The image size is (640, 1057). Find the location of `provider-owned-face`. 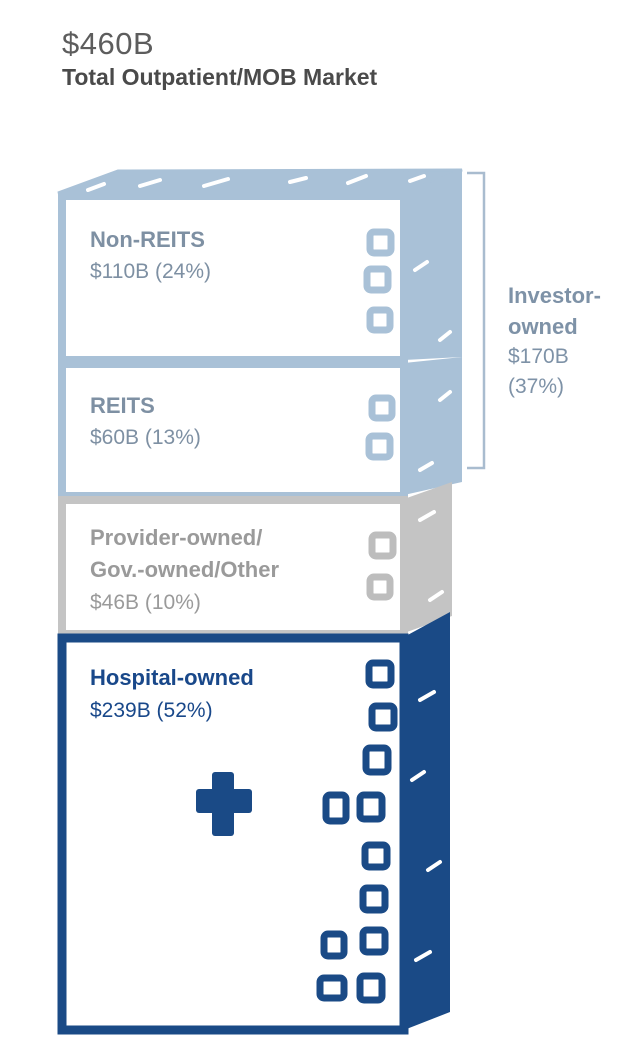

provider-owned-face is located at coordinates (233, 567).